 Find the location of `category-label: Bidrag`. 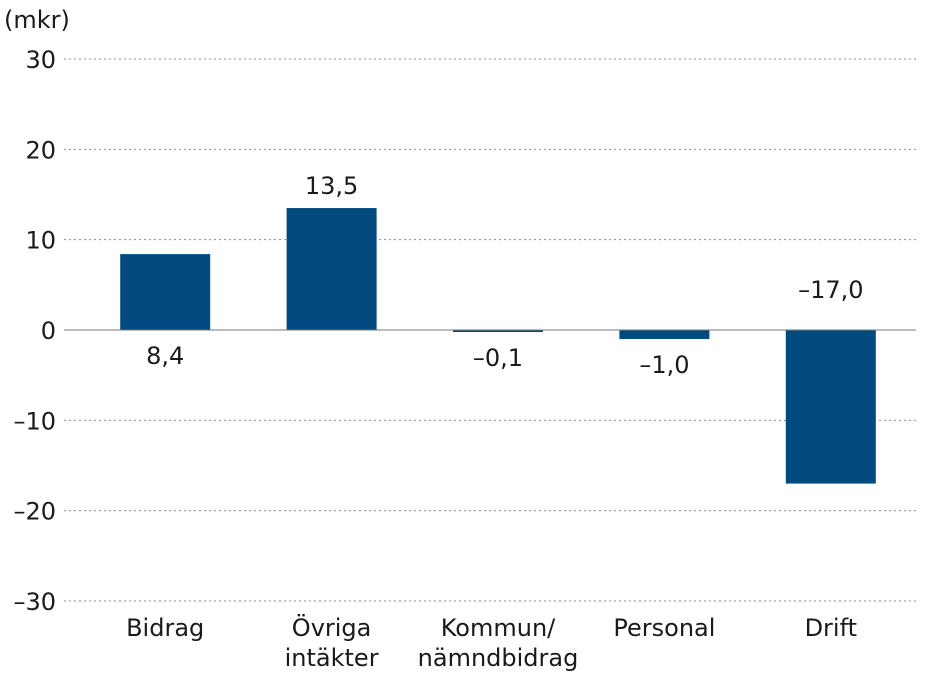

category-label: Bidrag is located at coordinates (165, 628).